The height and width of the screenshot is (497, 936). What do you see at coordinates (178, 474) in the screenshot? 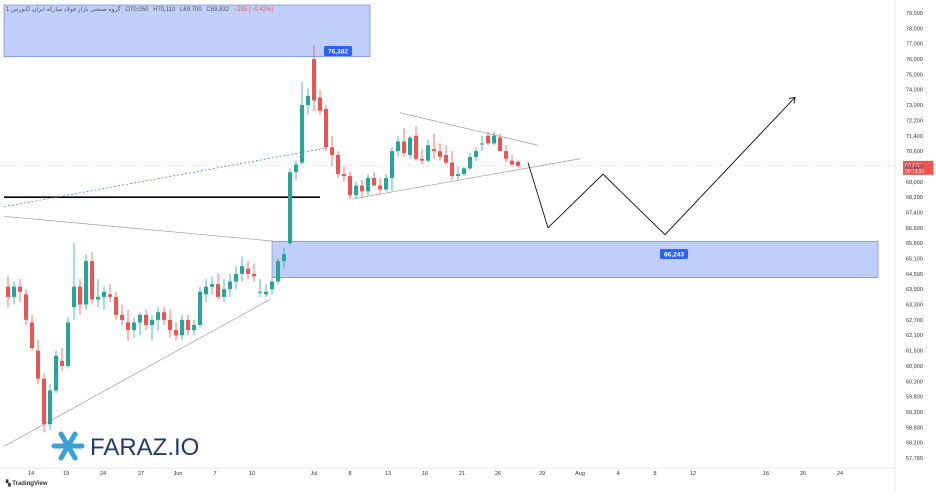
I see `x-tick-label: Jun` at bounding box center [178, 474].